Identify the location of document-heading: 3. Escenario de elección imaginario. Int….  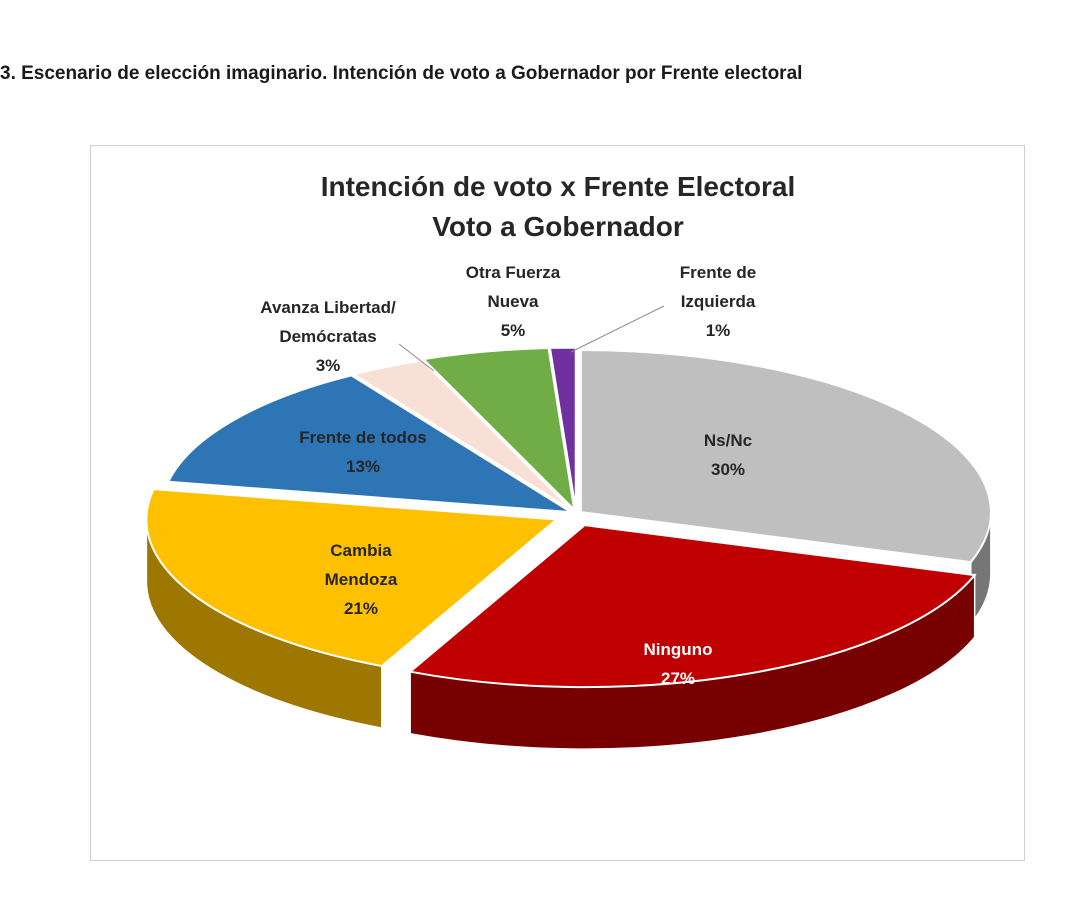
(401, 73).